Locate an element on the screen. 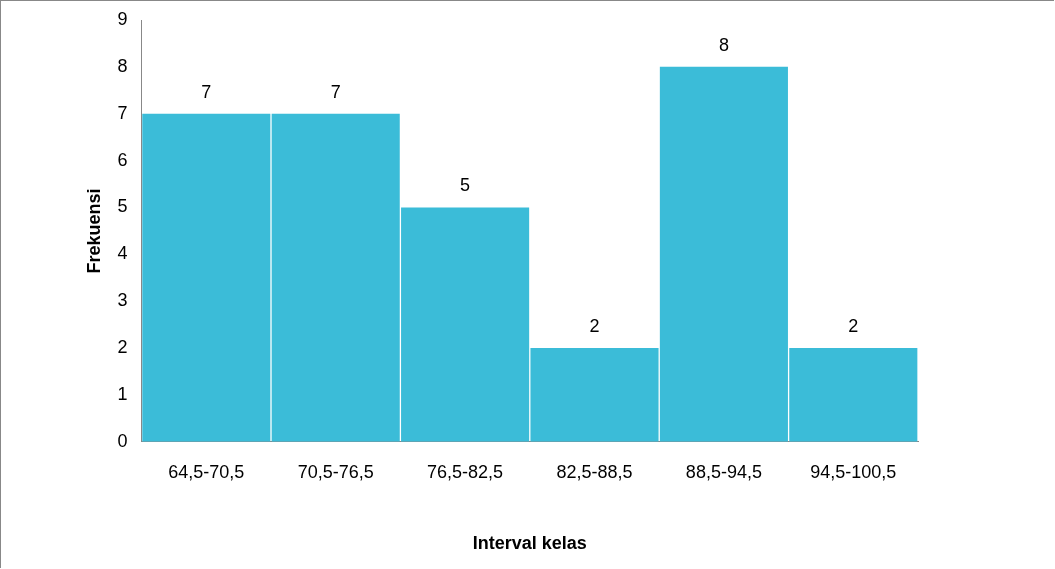 This screenshot has height=569, width=1055. x-tick-label: 82,5-88,5 is located at coordinates (594, 471).